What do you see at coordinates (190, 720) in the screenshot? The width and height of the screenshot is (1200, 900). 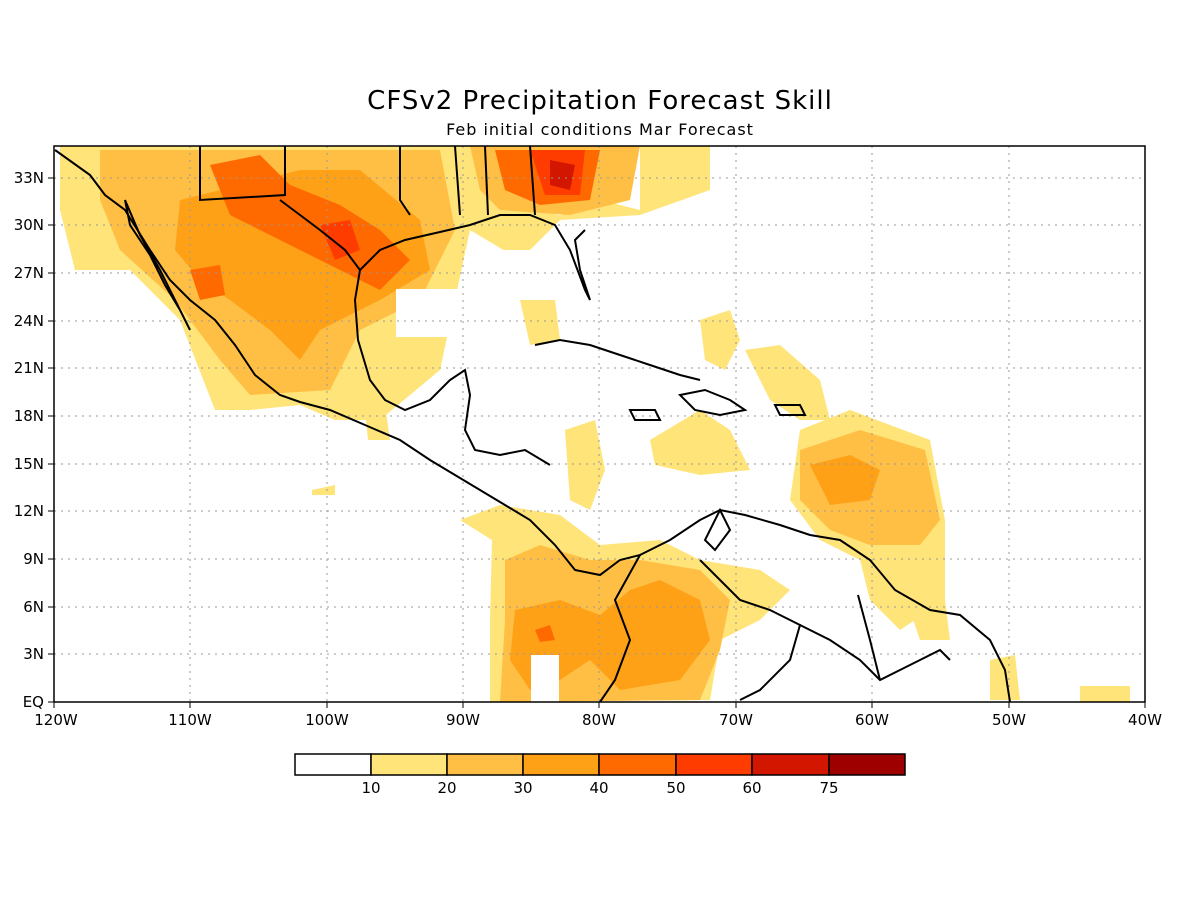 I see `lon-tick-label: 110W` at bounding box center [190, 720].